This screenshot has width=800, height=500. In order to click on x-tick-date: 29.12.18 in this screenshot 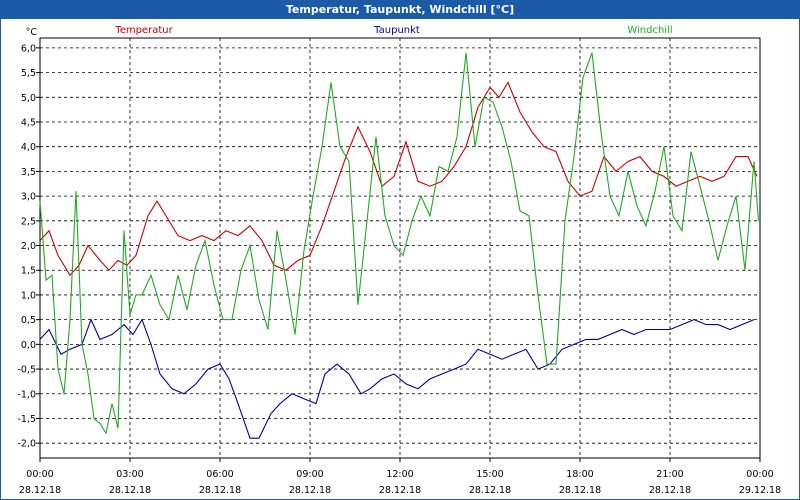, I will do `click(760, 490)`.